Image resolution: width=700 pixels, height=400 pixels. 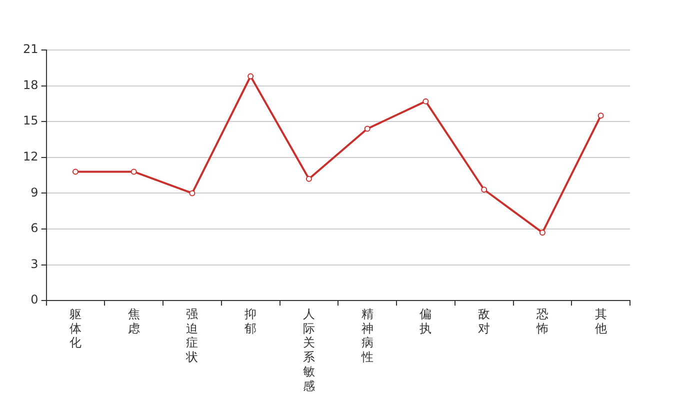 What do you see at coordinates (250, 321) in the screenshot?
I see `x-tick-label: 抑郁` at bounding box center [250, 321].